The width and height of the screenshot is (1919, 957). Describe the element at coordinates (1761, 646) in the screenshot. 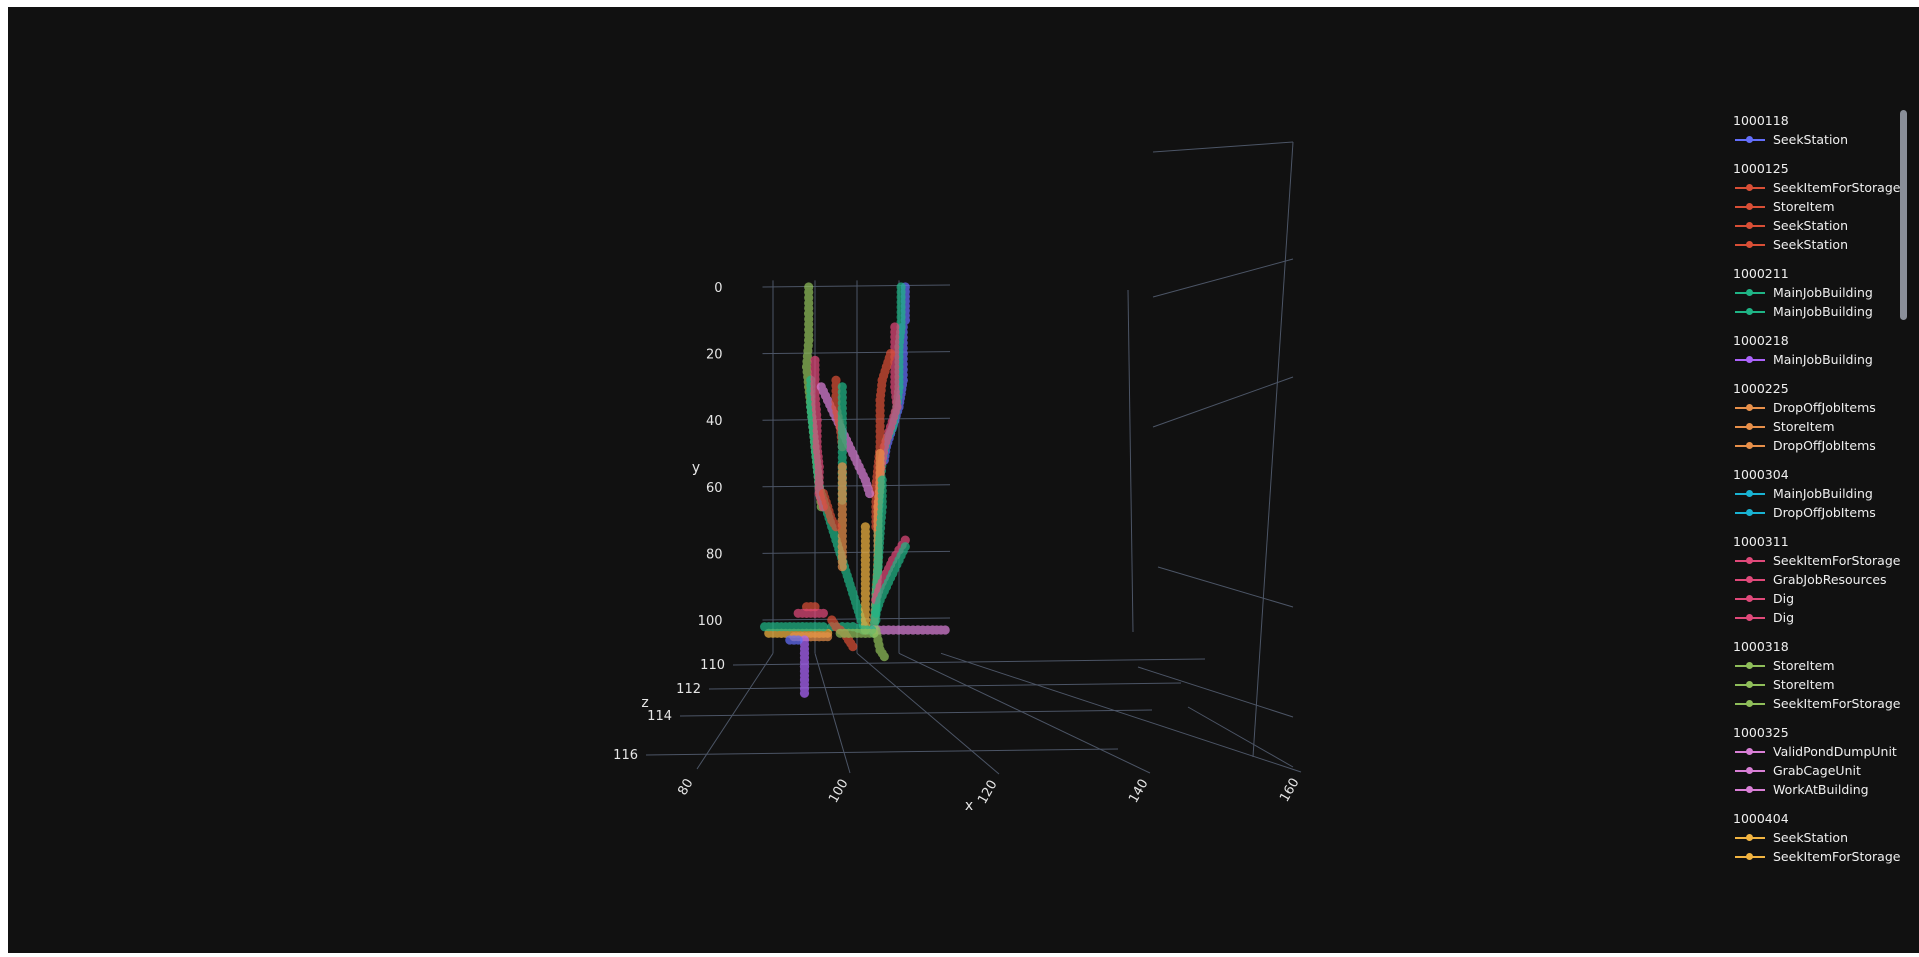

I see `legend-group-title: 1000318` at that location.